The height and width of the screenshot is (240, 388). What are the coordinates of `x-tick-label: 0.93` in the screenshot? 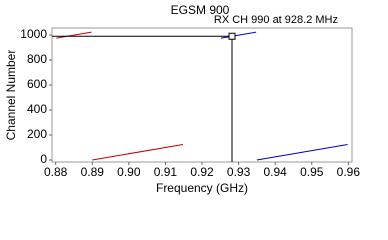 It's located at (239, 172).